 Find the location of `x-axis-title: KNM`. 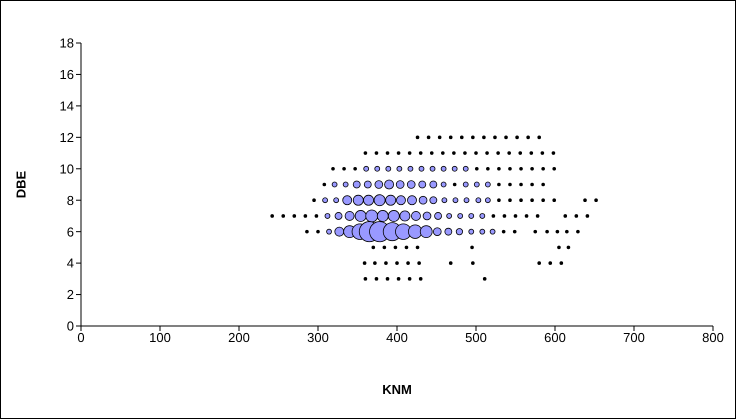

x-axis-title: KNM is located at coordinates (397, 389).